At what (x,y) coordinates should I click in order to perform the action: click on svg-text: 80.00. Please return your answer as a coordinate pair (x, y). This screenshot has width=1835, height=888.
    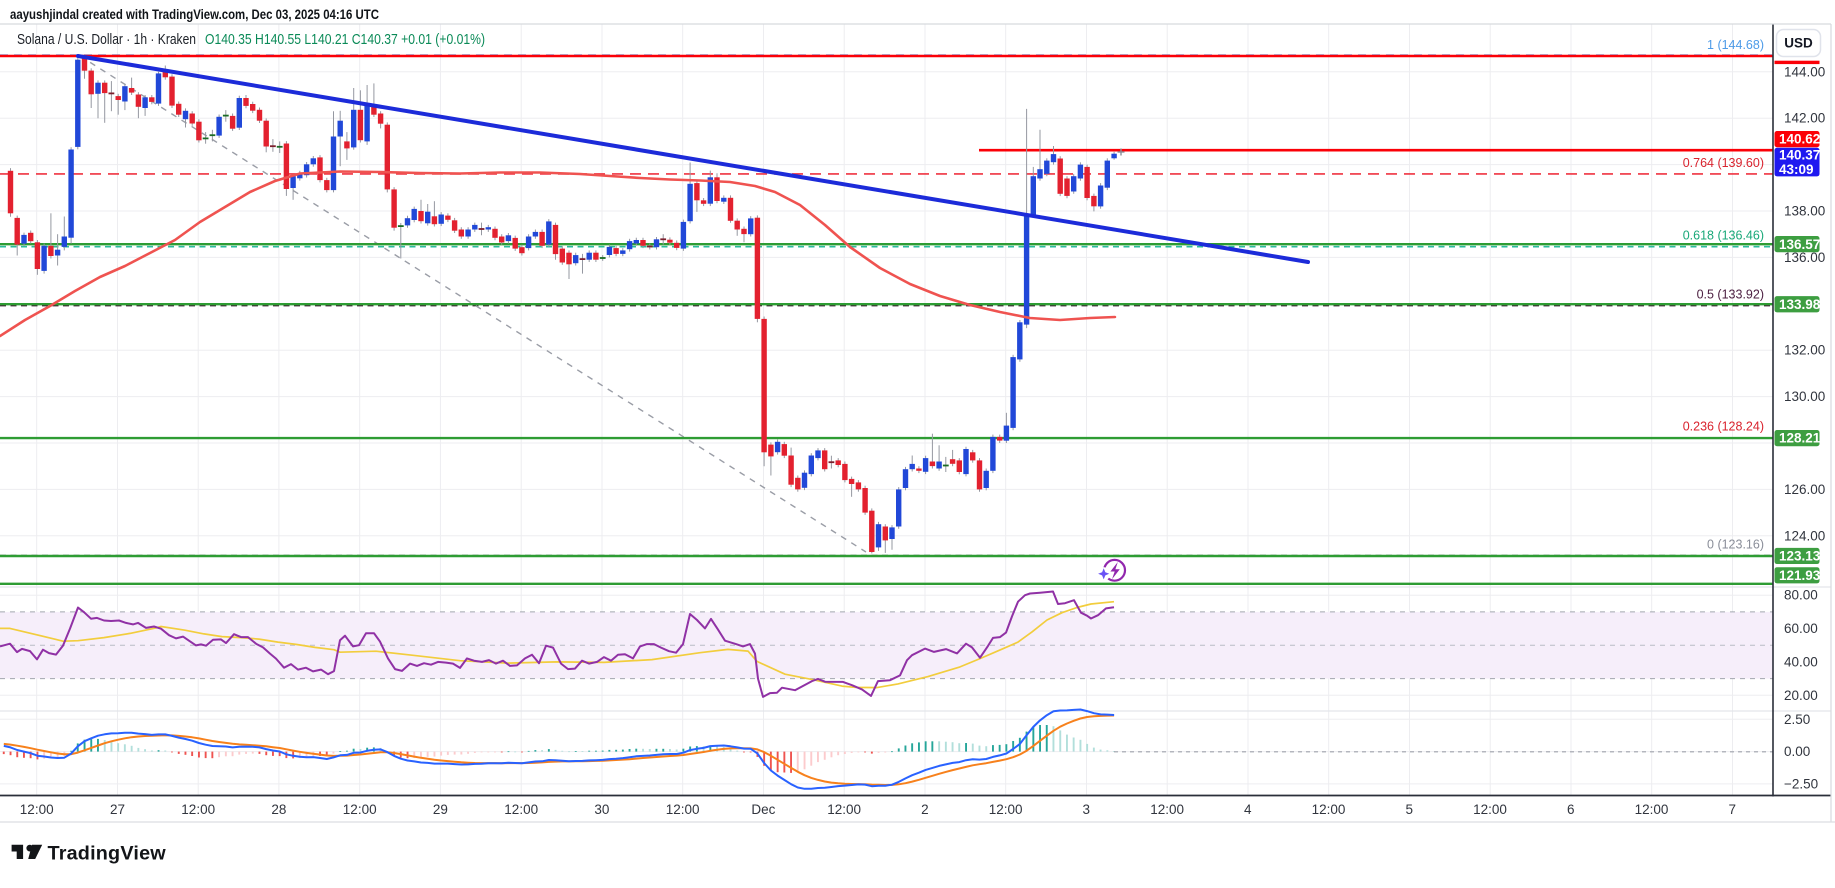
    Looking at the image, I should click on (1801, 595).